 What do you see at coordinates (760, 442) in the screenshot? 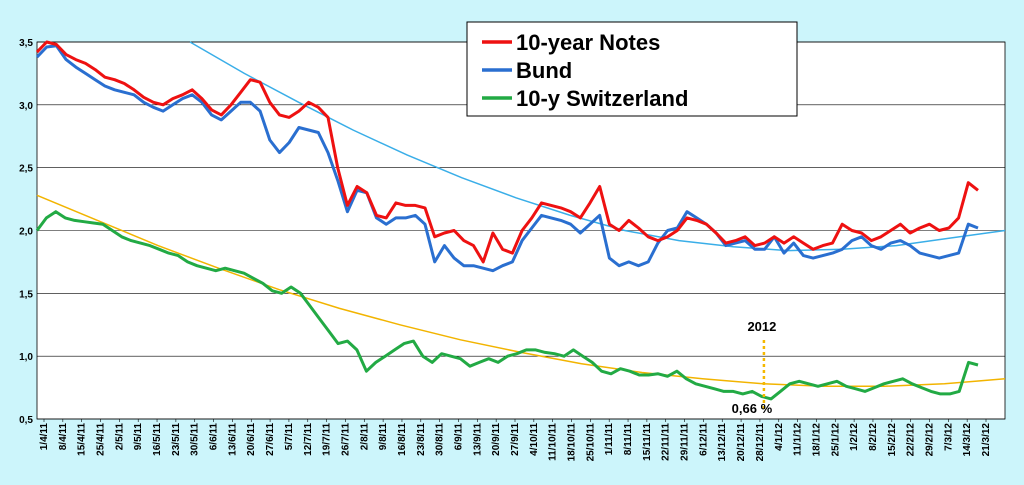
I see `x-tick-label: 28/12/11` at bounding box center [760, 442].